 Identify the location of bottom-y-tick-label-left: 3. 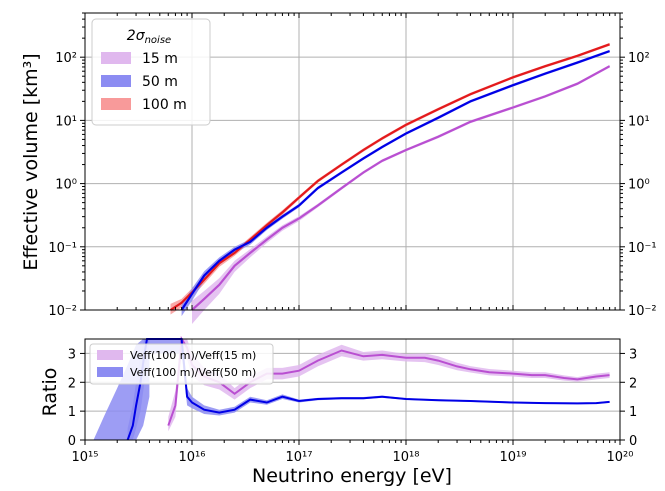
(72, 354).